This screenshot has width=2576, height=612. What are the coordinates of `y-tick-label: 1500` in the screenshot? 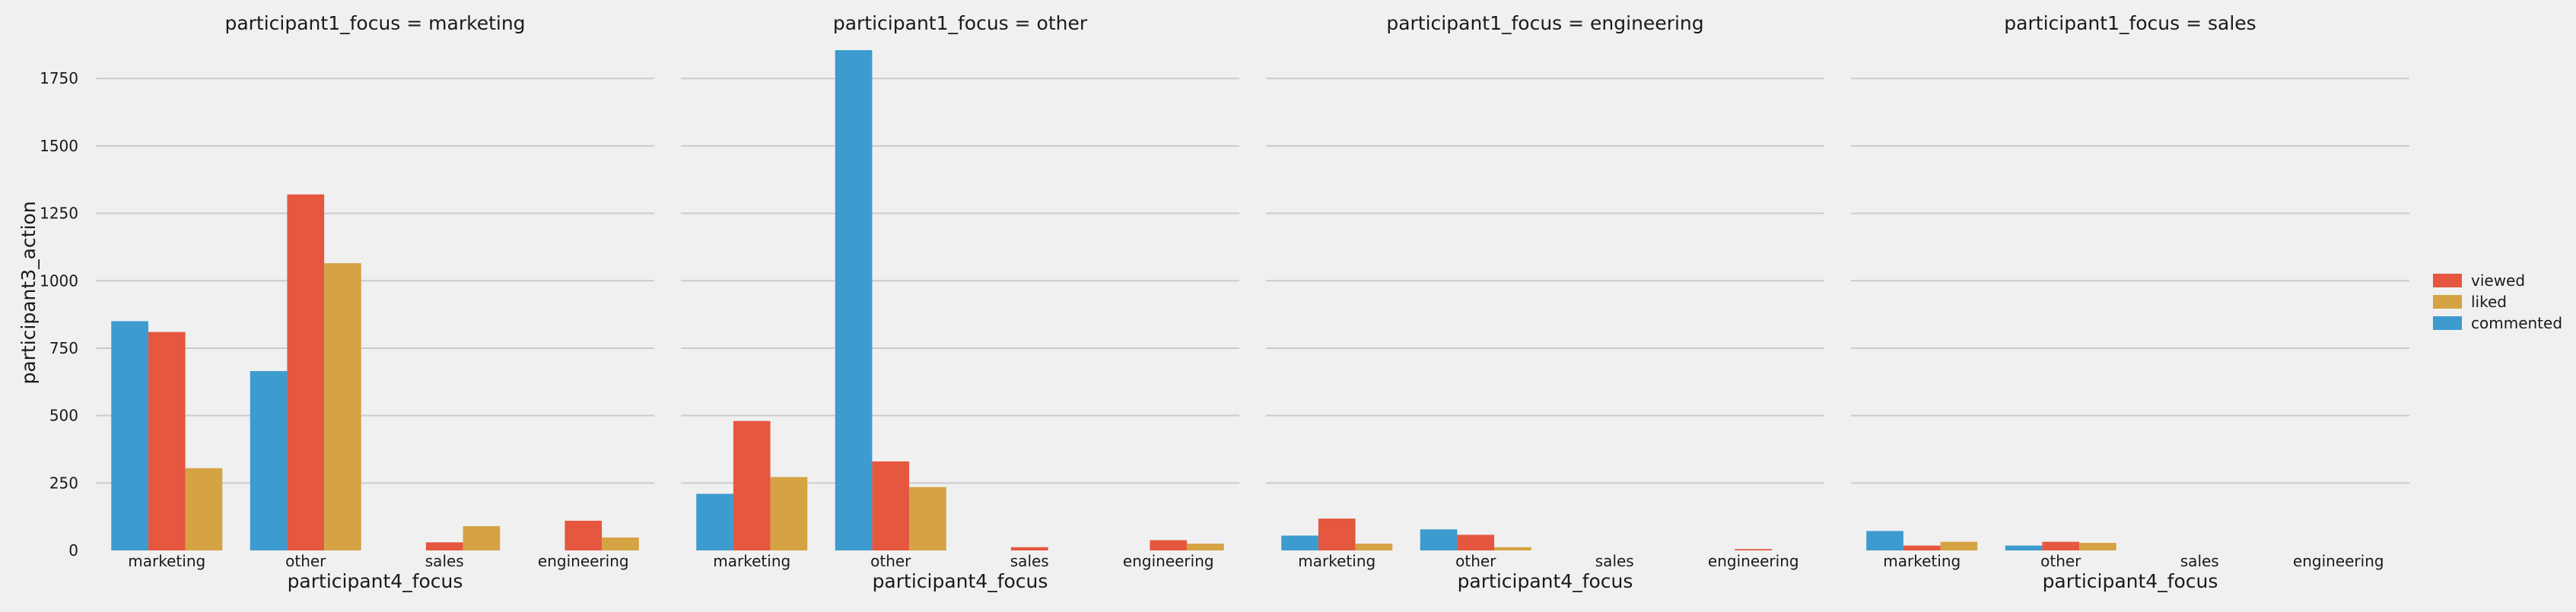 It's located at (59, 146).